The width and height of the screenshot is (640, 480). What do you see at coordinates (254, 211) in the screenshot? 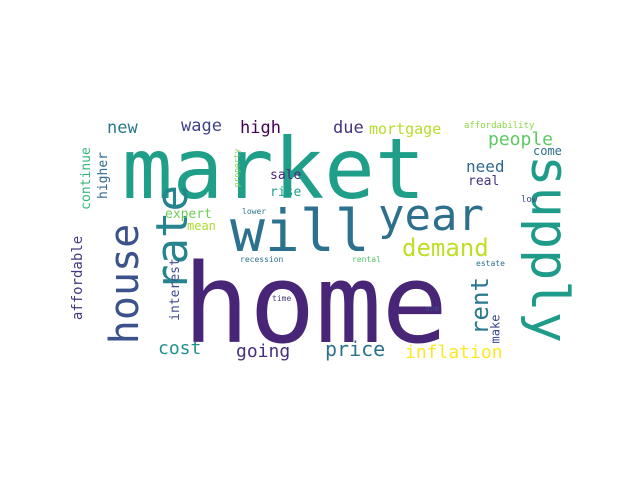
I see `word-lower: lower` at bounding box center [254, 211].